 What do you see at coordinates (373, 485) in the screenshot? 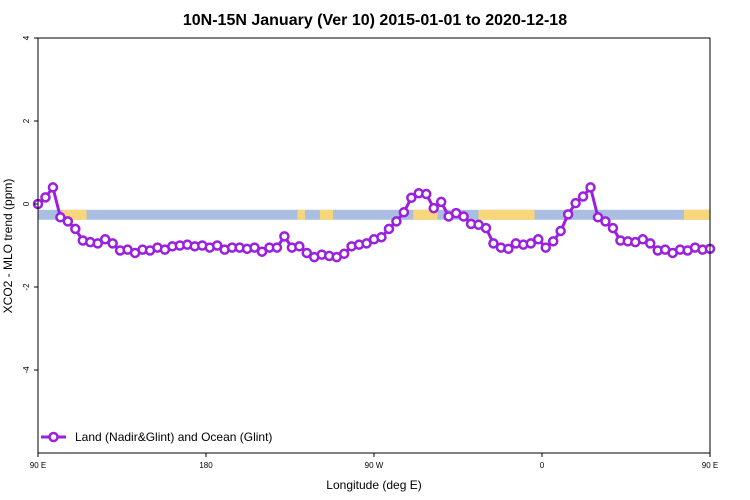
I see `x-axis-label: Longitude (deg E)` at bounding box center [373, 485].